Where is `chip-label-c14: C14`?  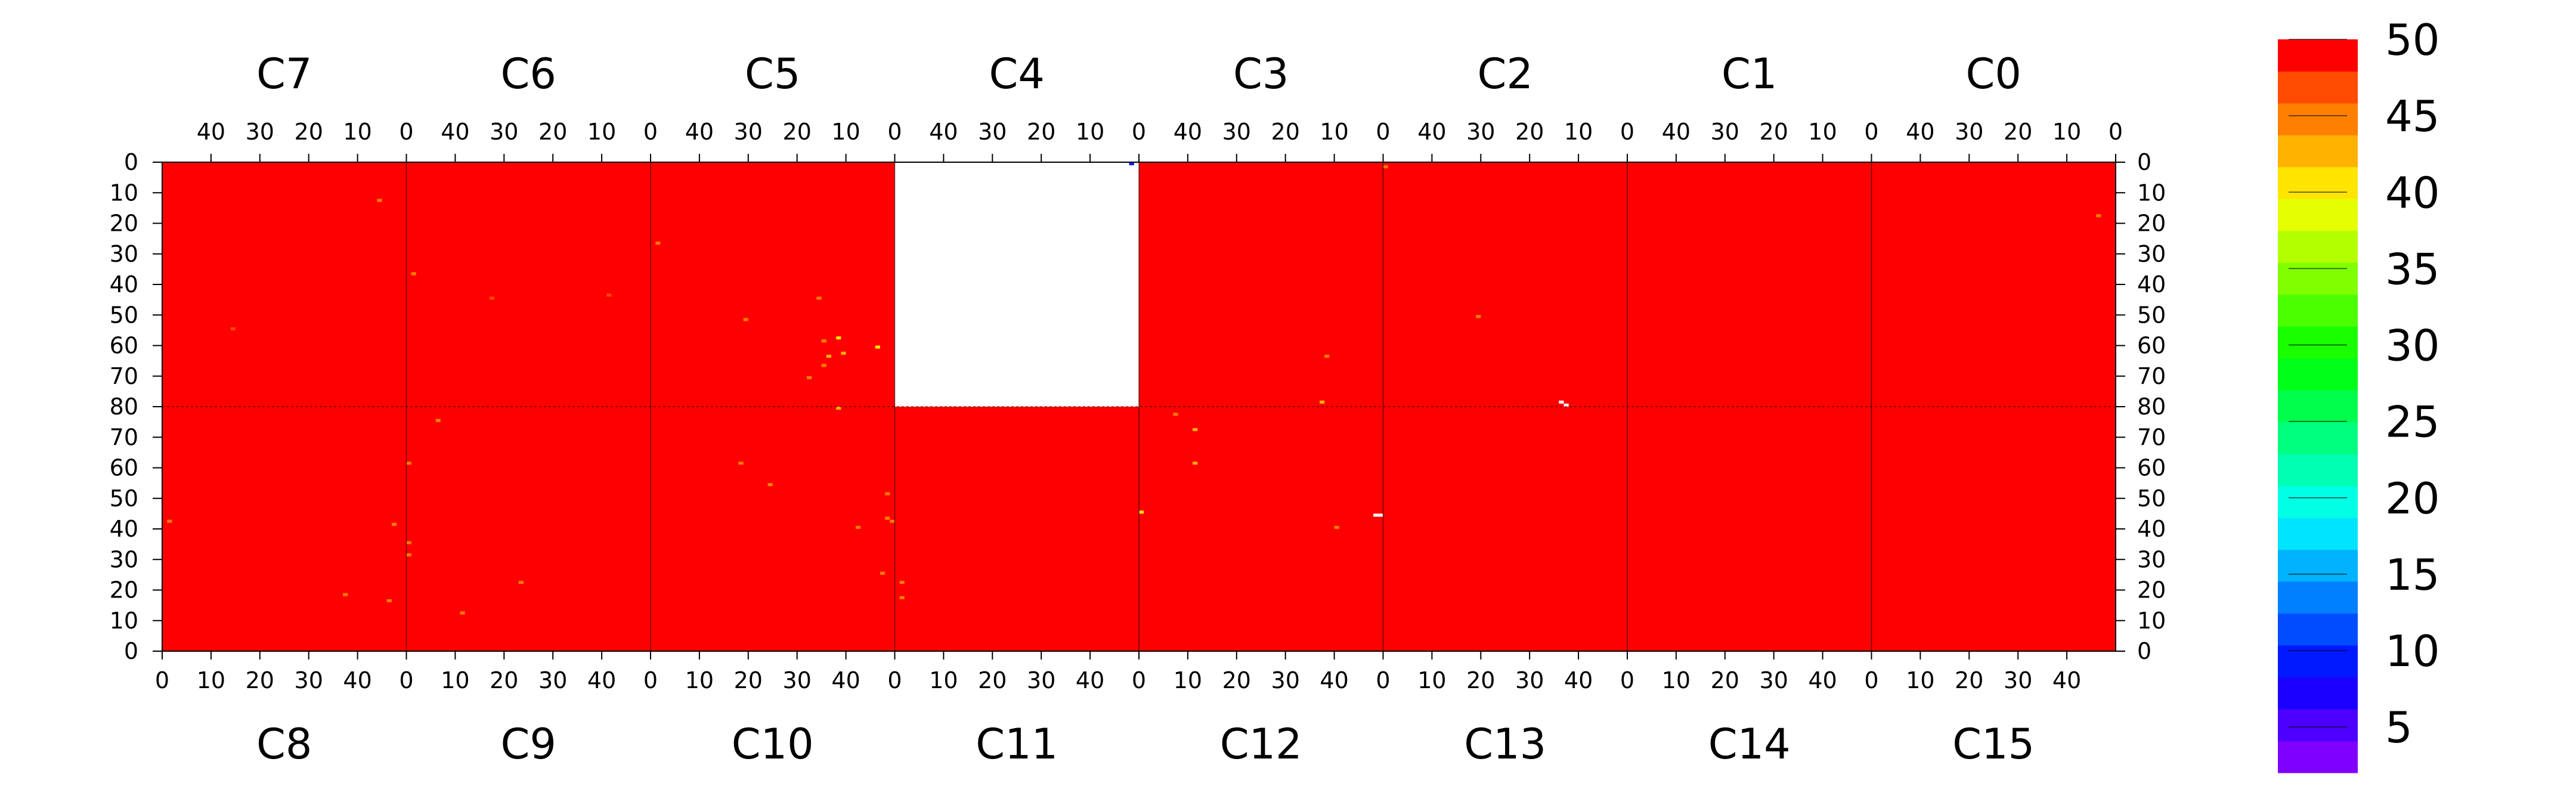 chip-label-c14: C14 is located at coordinates (1750, 745).